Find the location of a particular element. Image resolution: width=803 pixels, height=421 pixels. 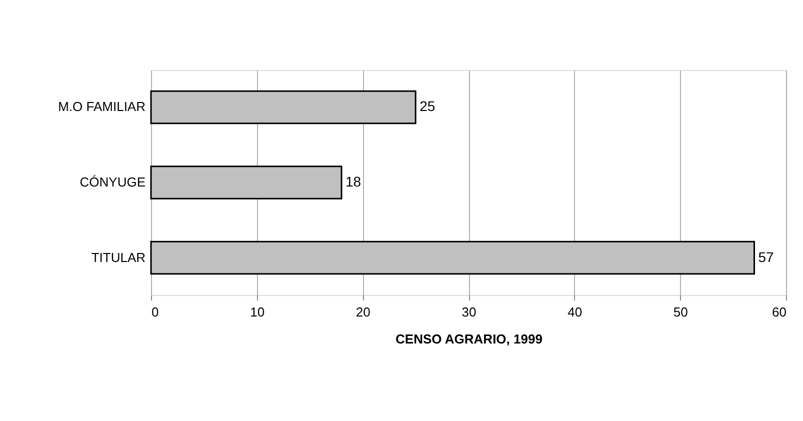

x-tick-label: 60 is located at coordinates (779, 312).